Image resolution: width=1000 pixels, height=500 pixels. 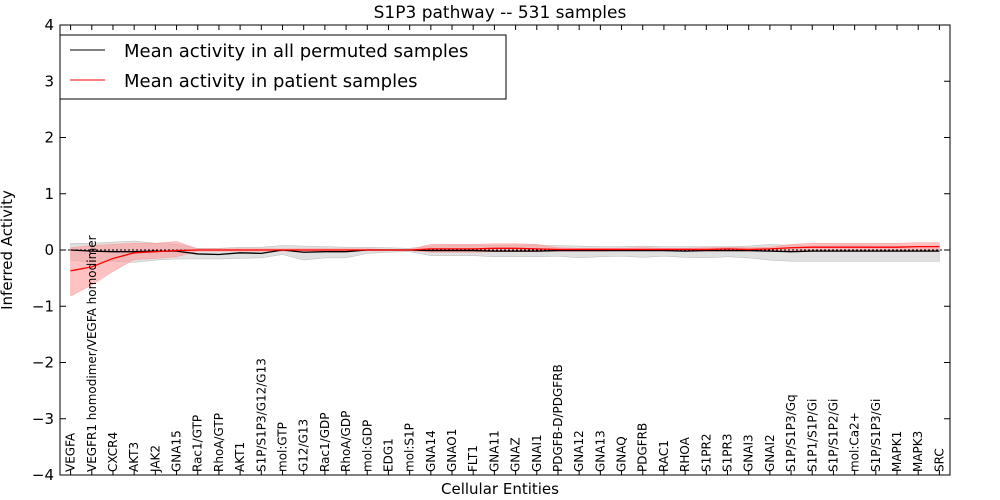 I want to click on series-lines, so click(x=505, y=258).